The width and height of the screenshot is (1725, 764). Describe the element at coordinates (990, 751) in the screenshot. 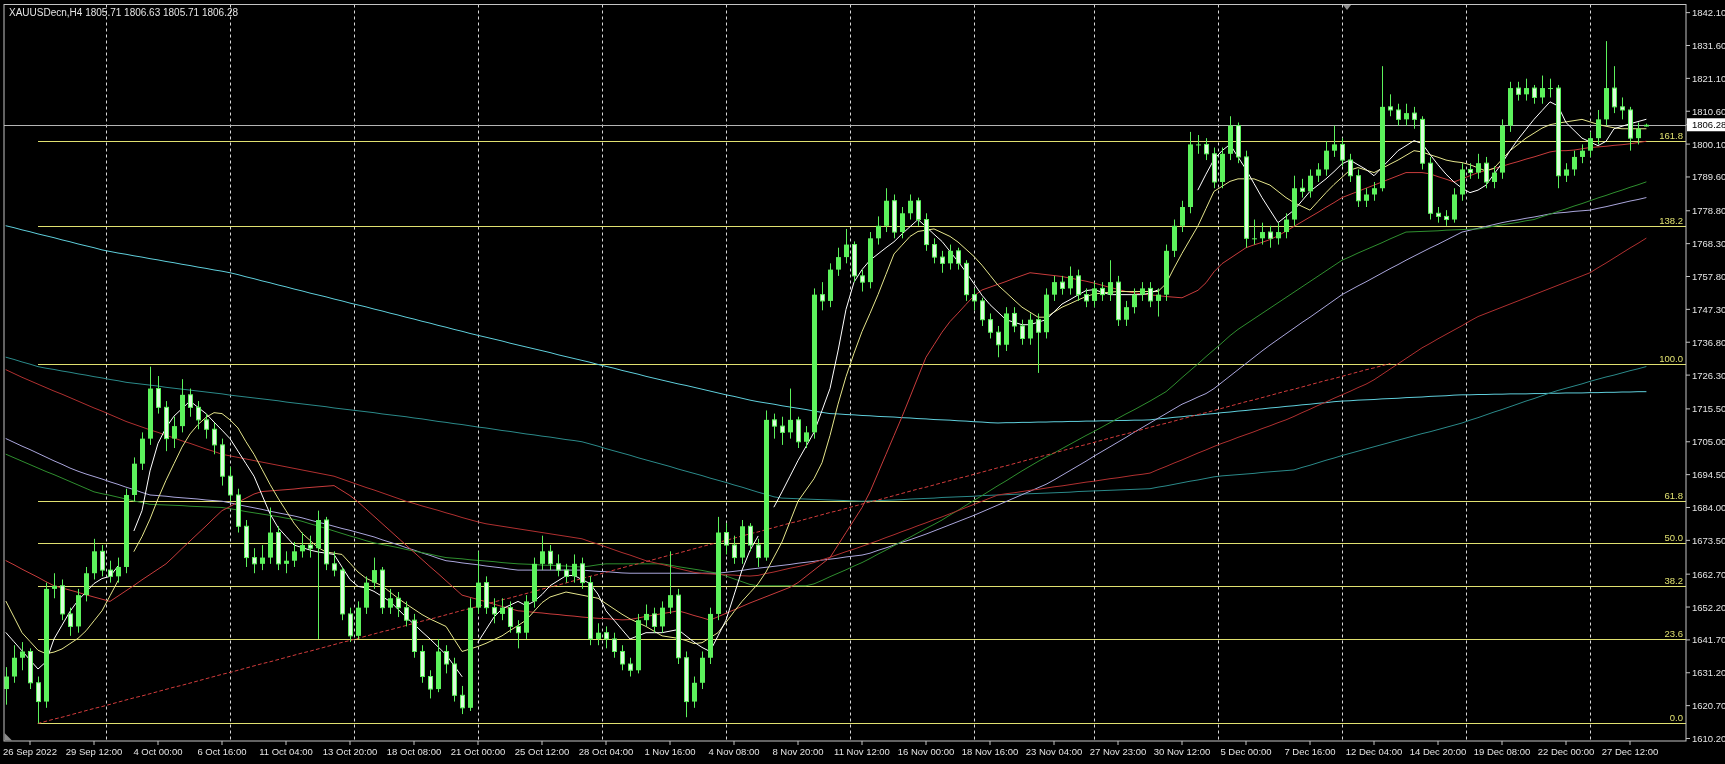

I see `x-tick-label: 18 Nov 16:00` at that location.